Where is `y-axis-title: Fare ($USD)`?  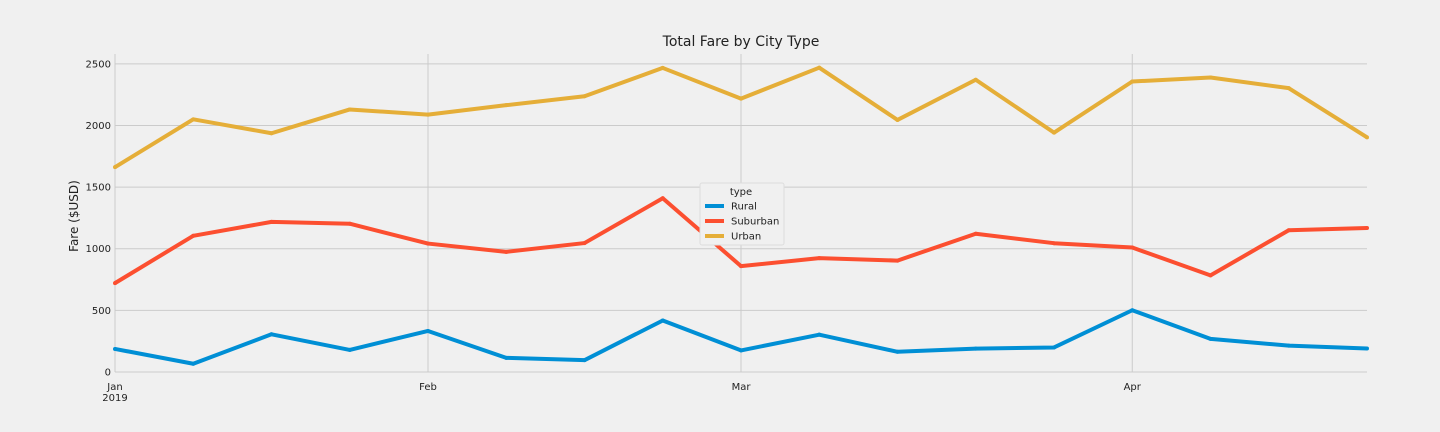 y-axis-title: Fare ($USD) is located at coordinates (74, 216).